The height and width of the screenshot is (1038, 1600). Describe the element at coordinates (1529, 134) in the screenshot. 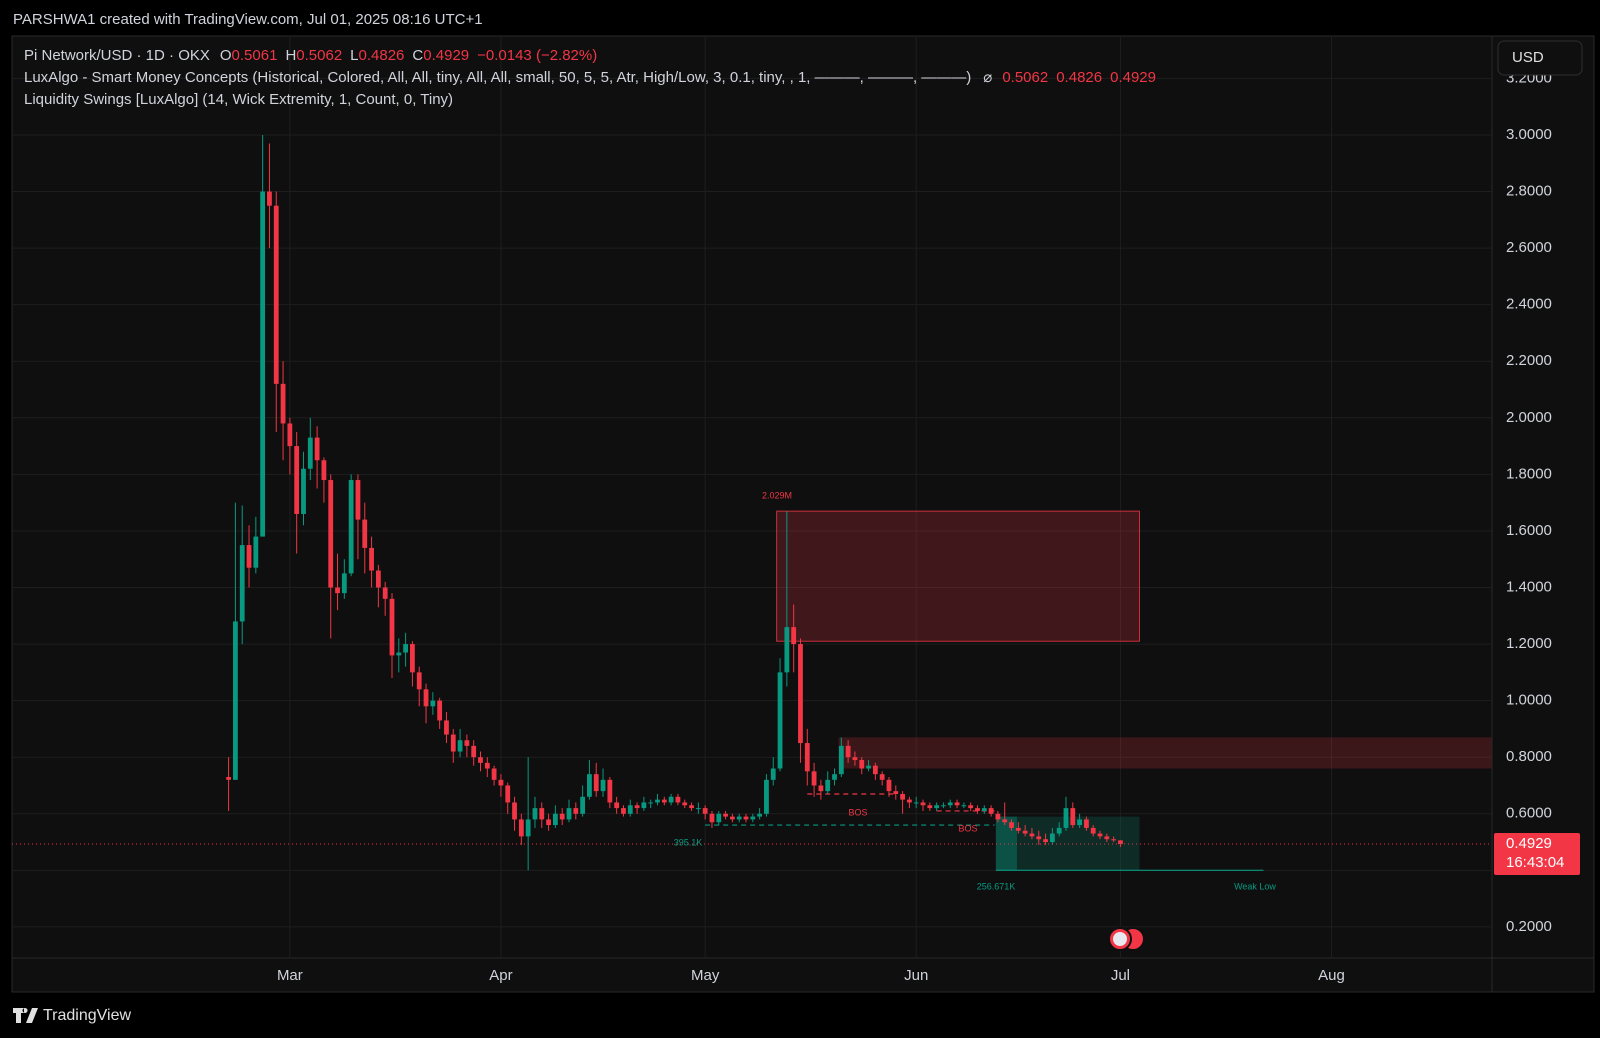

I see `y-tick-label: 3.0000` at that location.